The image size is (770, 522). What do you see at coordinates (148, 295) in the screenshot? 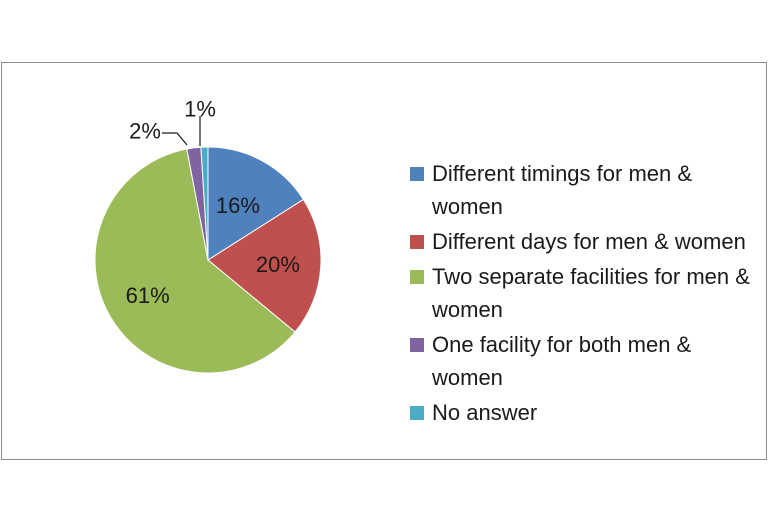
I see `pie-data-label: 61%` at bounding box center [148, 295].